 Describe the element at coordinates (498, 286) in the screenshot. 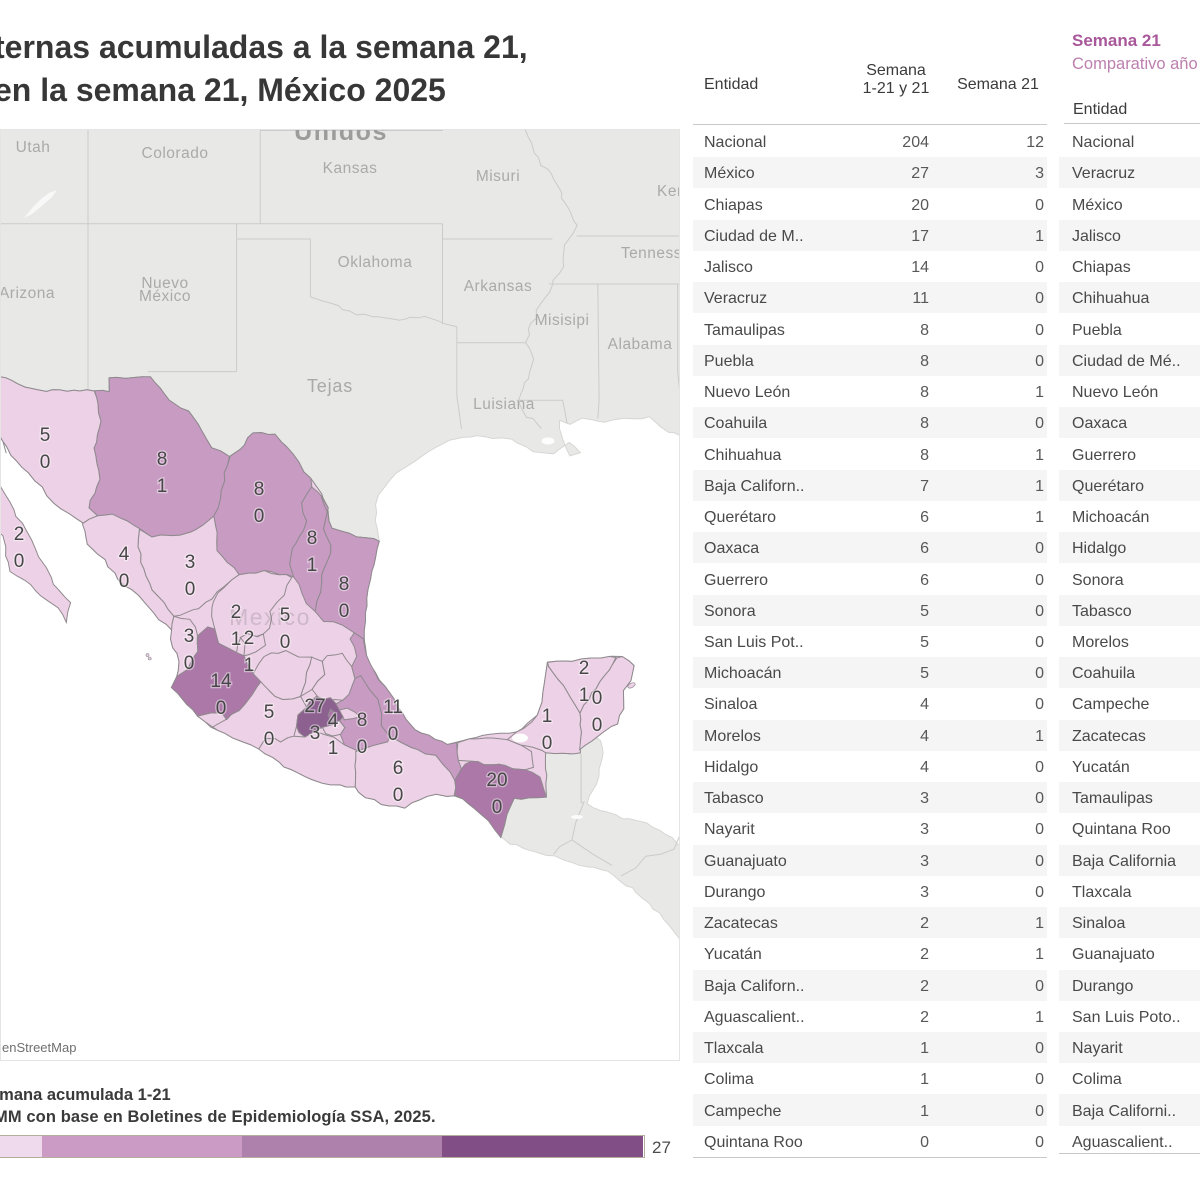

I see `svg-text: Arkansas` at that location.